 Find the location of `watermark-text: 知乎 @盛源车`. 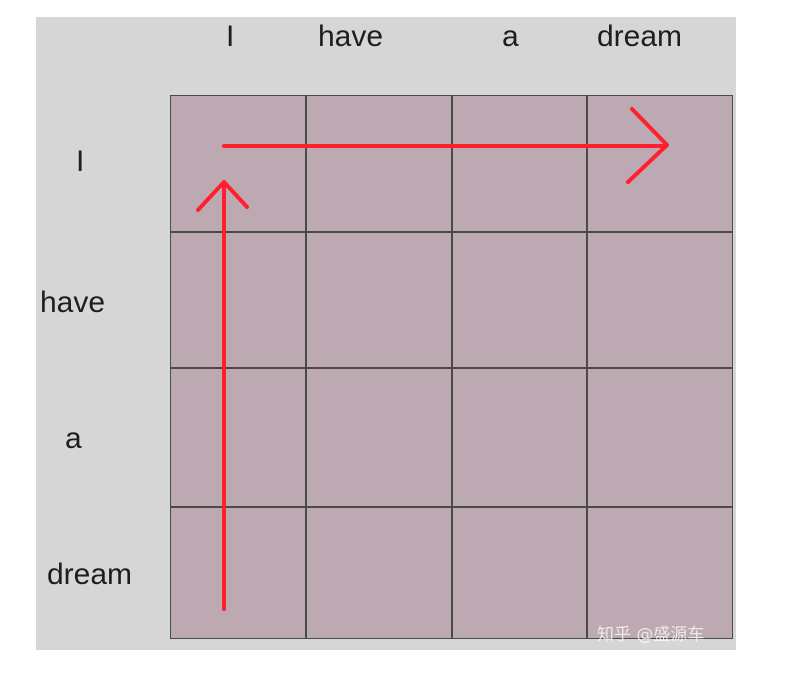

watermark-text: 知乎 @盛源车 is located at coordinates (651, 635).